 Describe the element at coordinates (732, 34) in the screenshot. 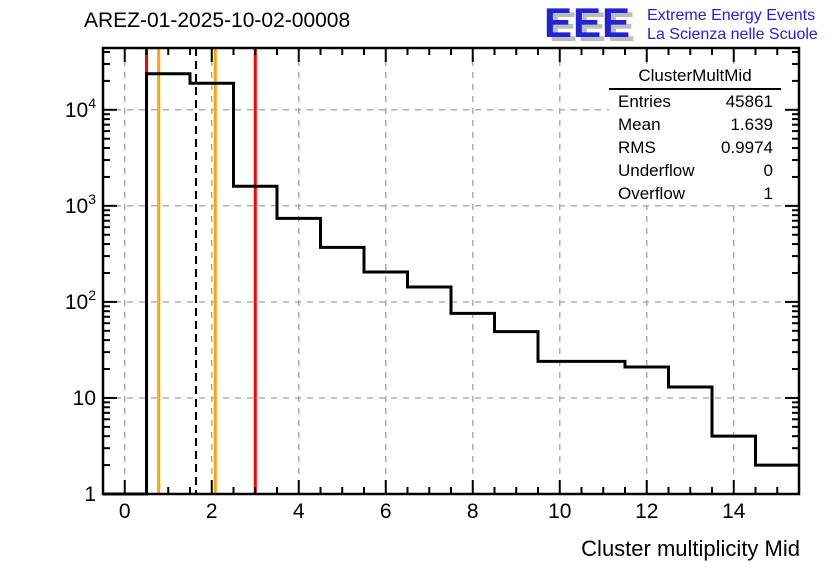

I see `eee-logo-line2: La Scienza nelle Scuole` at that location.